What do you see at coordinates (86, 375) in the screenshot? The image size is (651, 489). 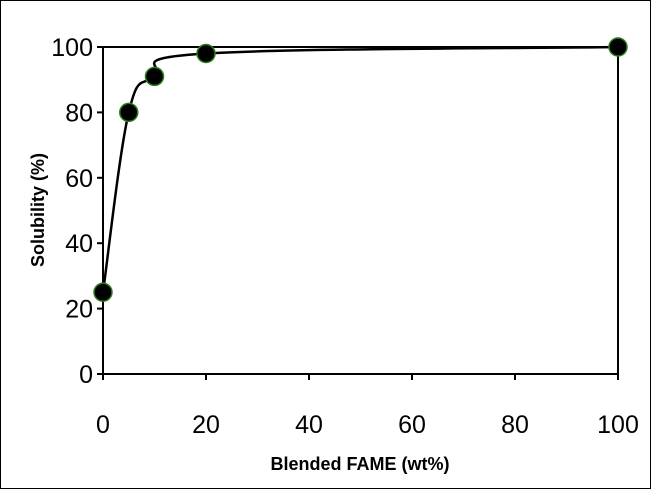 I see `y-tick-label: 0` at bounding box center [86, 375].